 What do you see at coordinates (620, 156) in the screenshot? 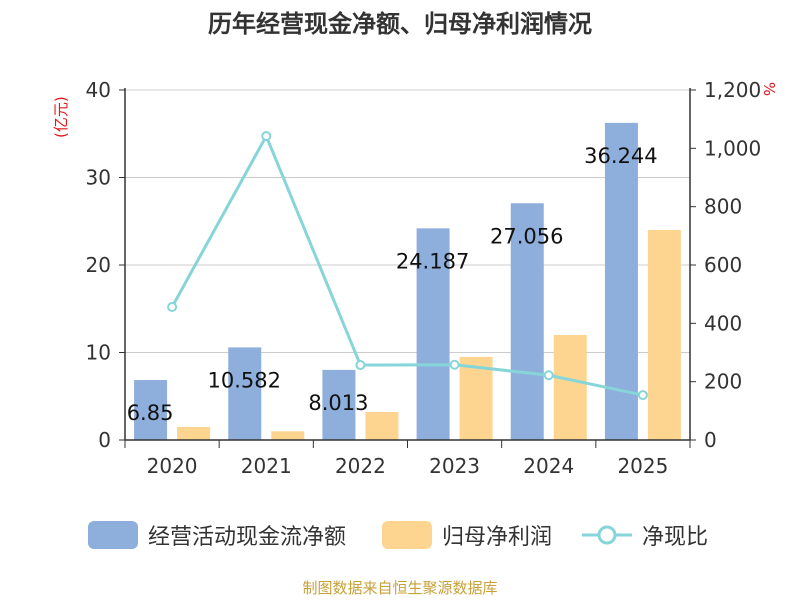
I see `data-label-cash-flow: 36.244` at bounding box center [620, 156].